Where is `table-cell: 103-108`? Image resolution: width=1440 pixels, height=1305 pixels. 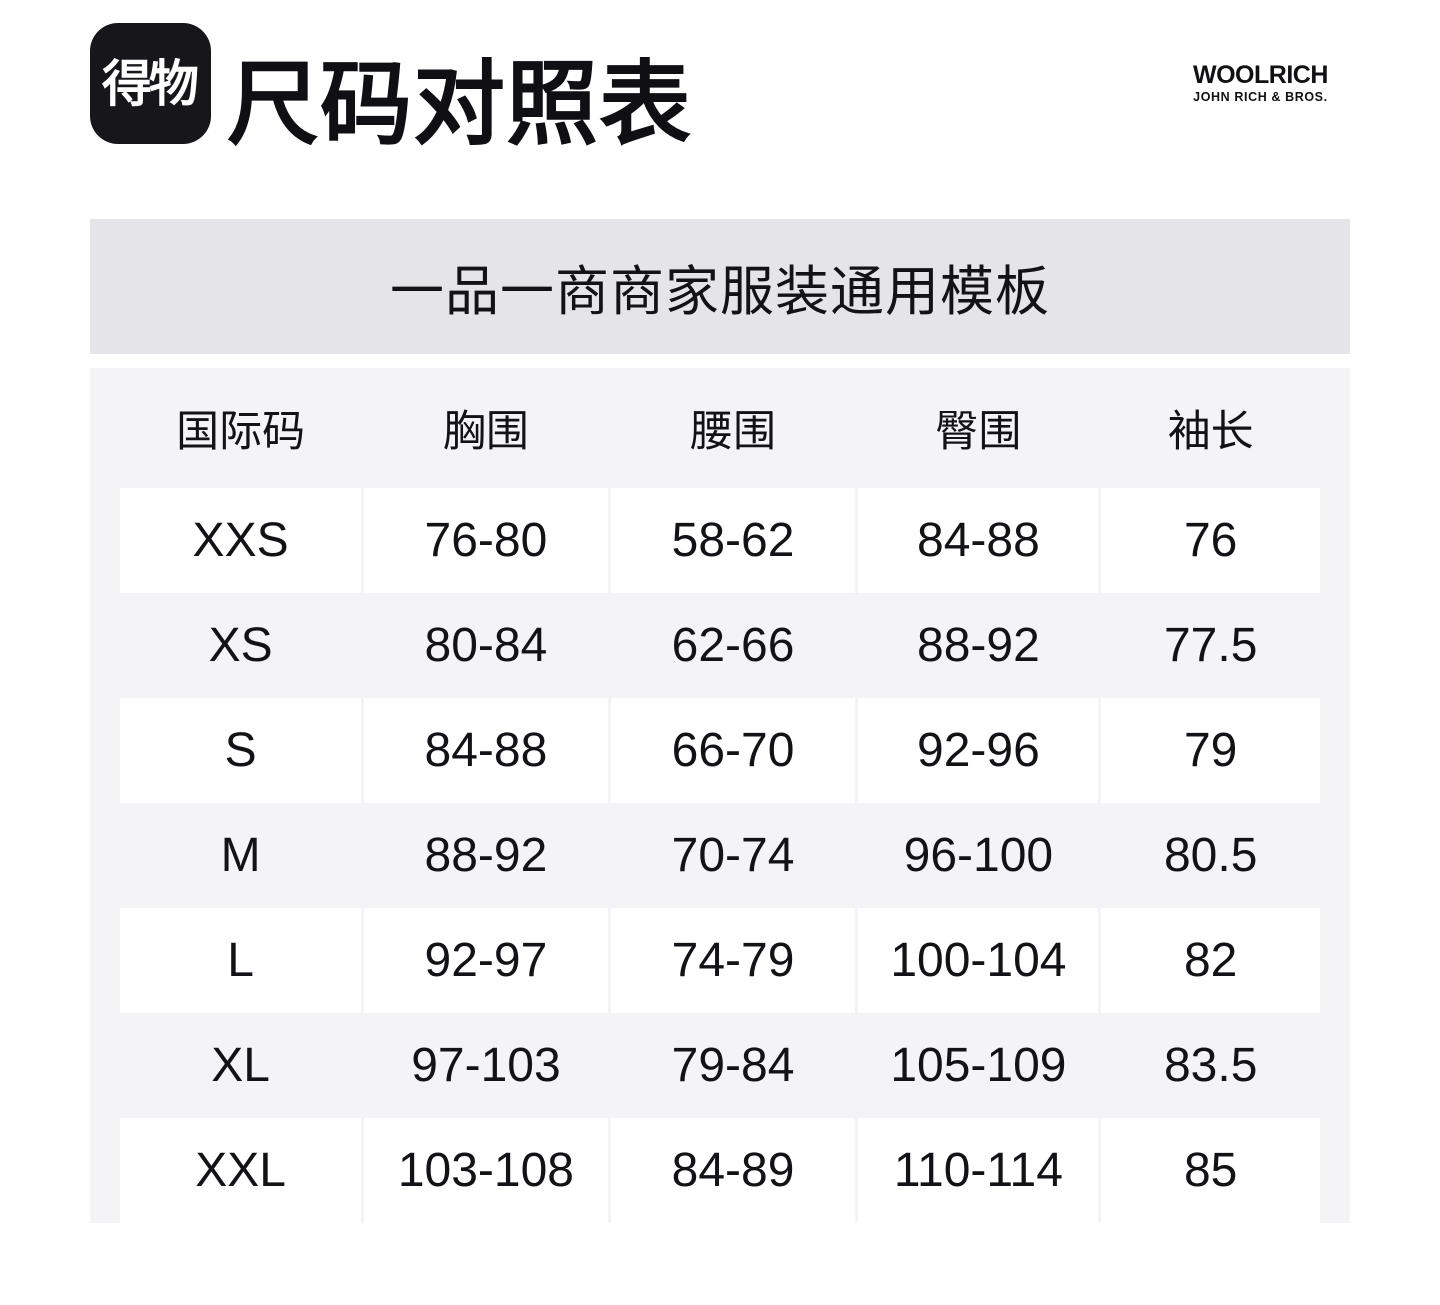
table-cell: 103-108 is located at coordinates (486, 1170).